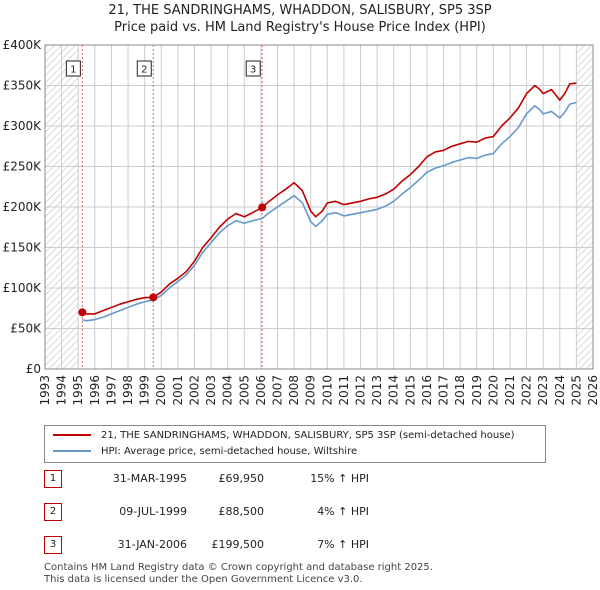 The width and height of the screenshot is (600, 590). What do you see at coordinates (327, 390) in the screenshot?
I see `x-tick-label: 2010` at bounding box center [327, 390].